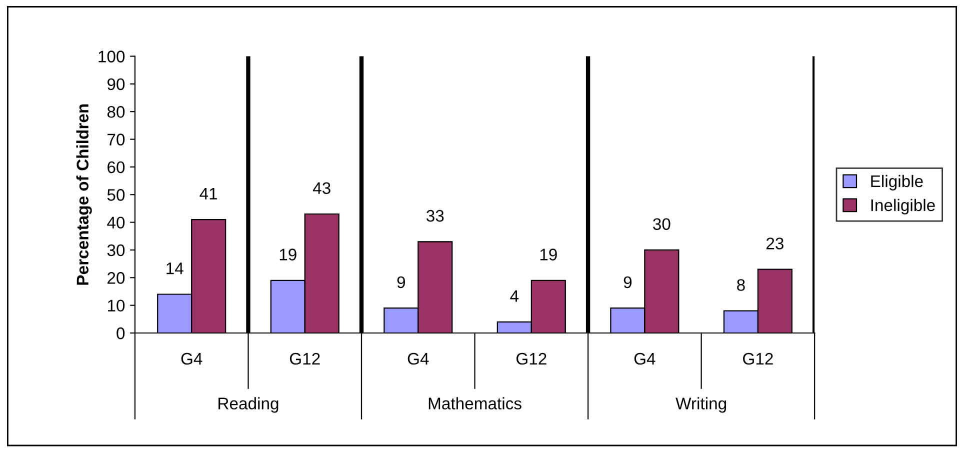 The height and width of the screenshot is (450, 964). I want to click on y-tick-label: 30, so click(116, 250).